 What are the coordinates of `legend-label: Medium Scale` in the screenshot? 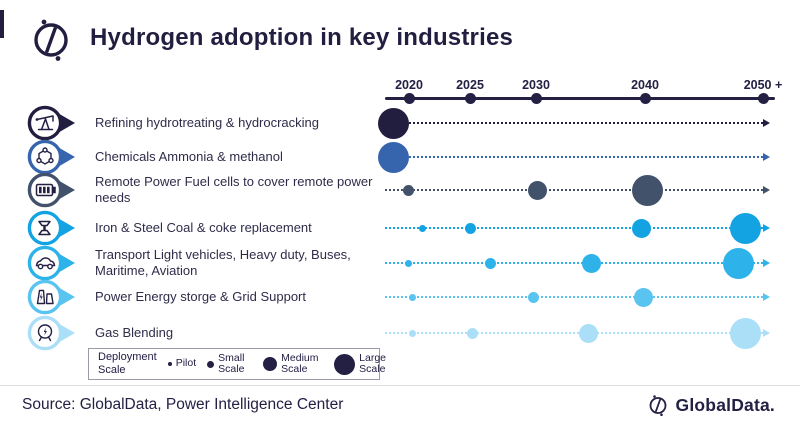 It's located at (300, 363).